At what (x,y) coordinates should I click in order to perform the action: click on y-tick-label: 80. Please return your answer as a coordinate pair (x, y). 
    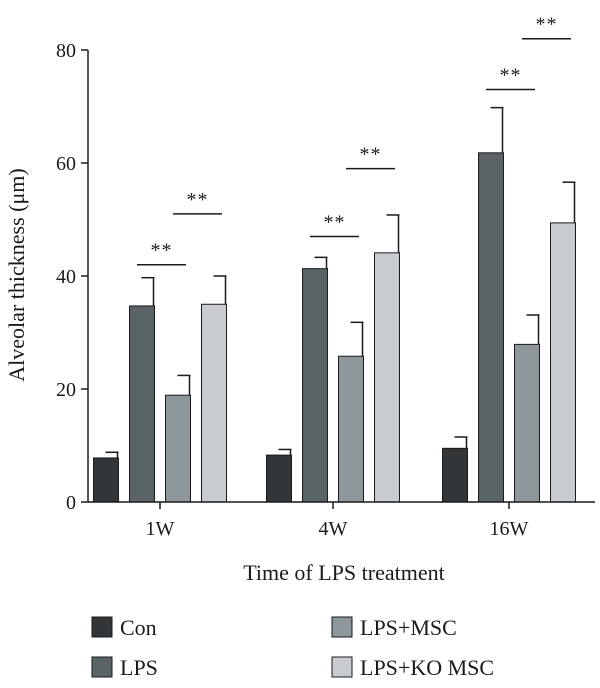
    Looking at the image, I should click on (66, 51).